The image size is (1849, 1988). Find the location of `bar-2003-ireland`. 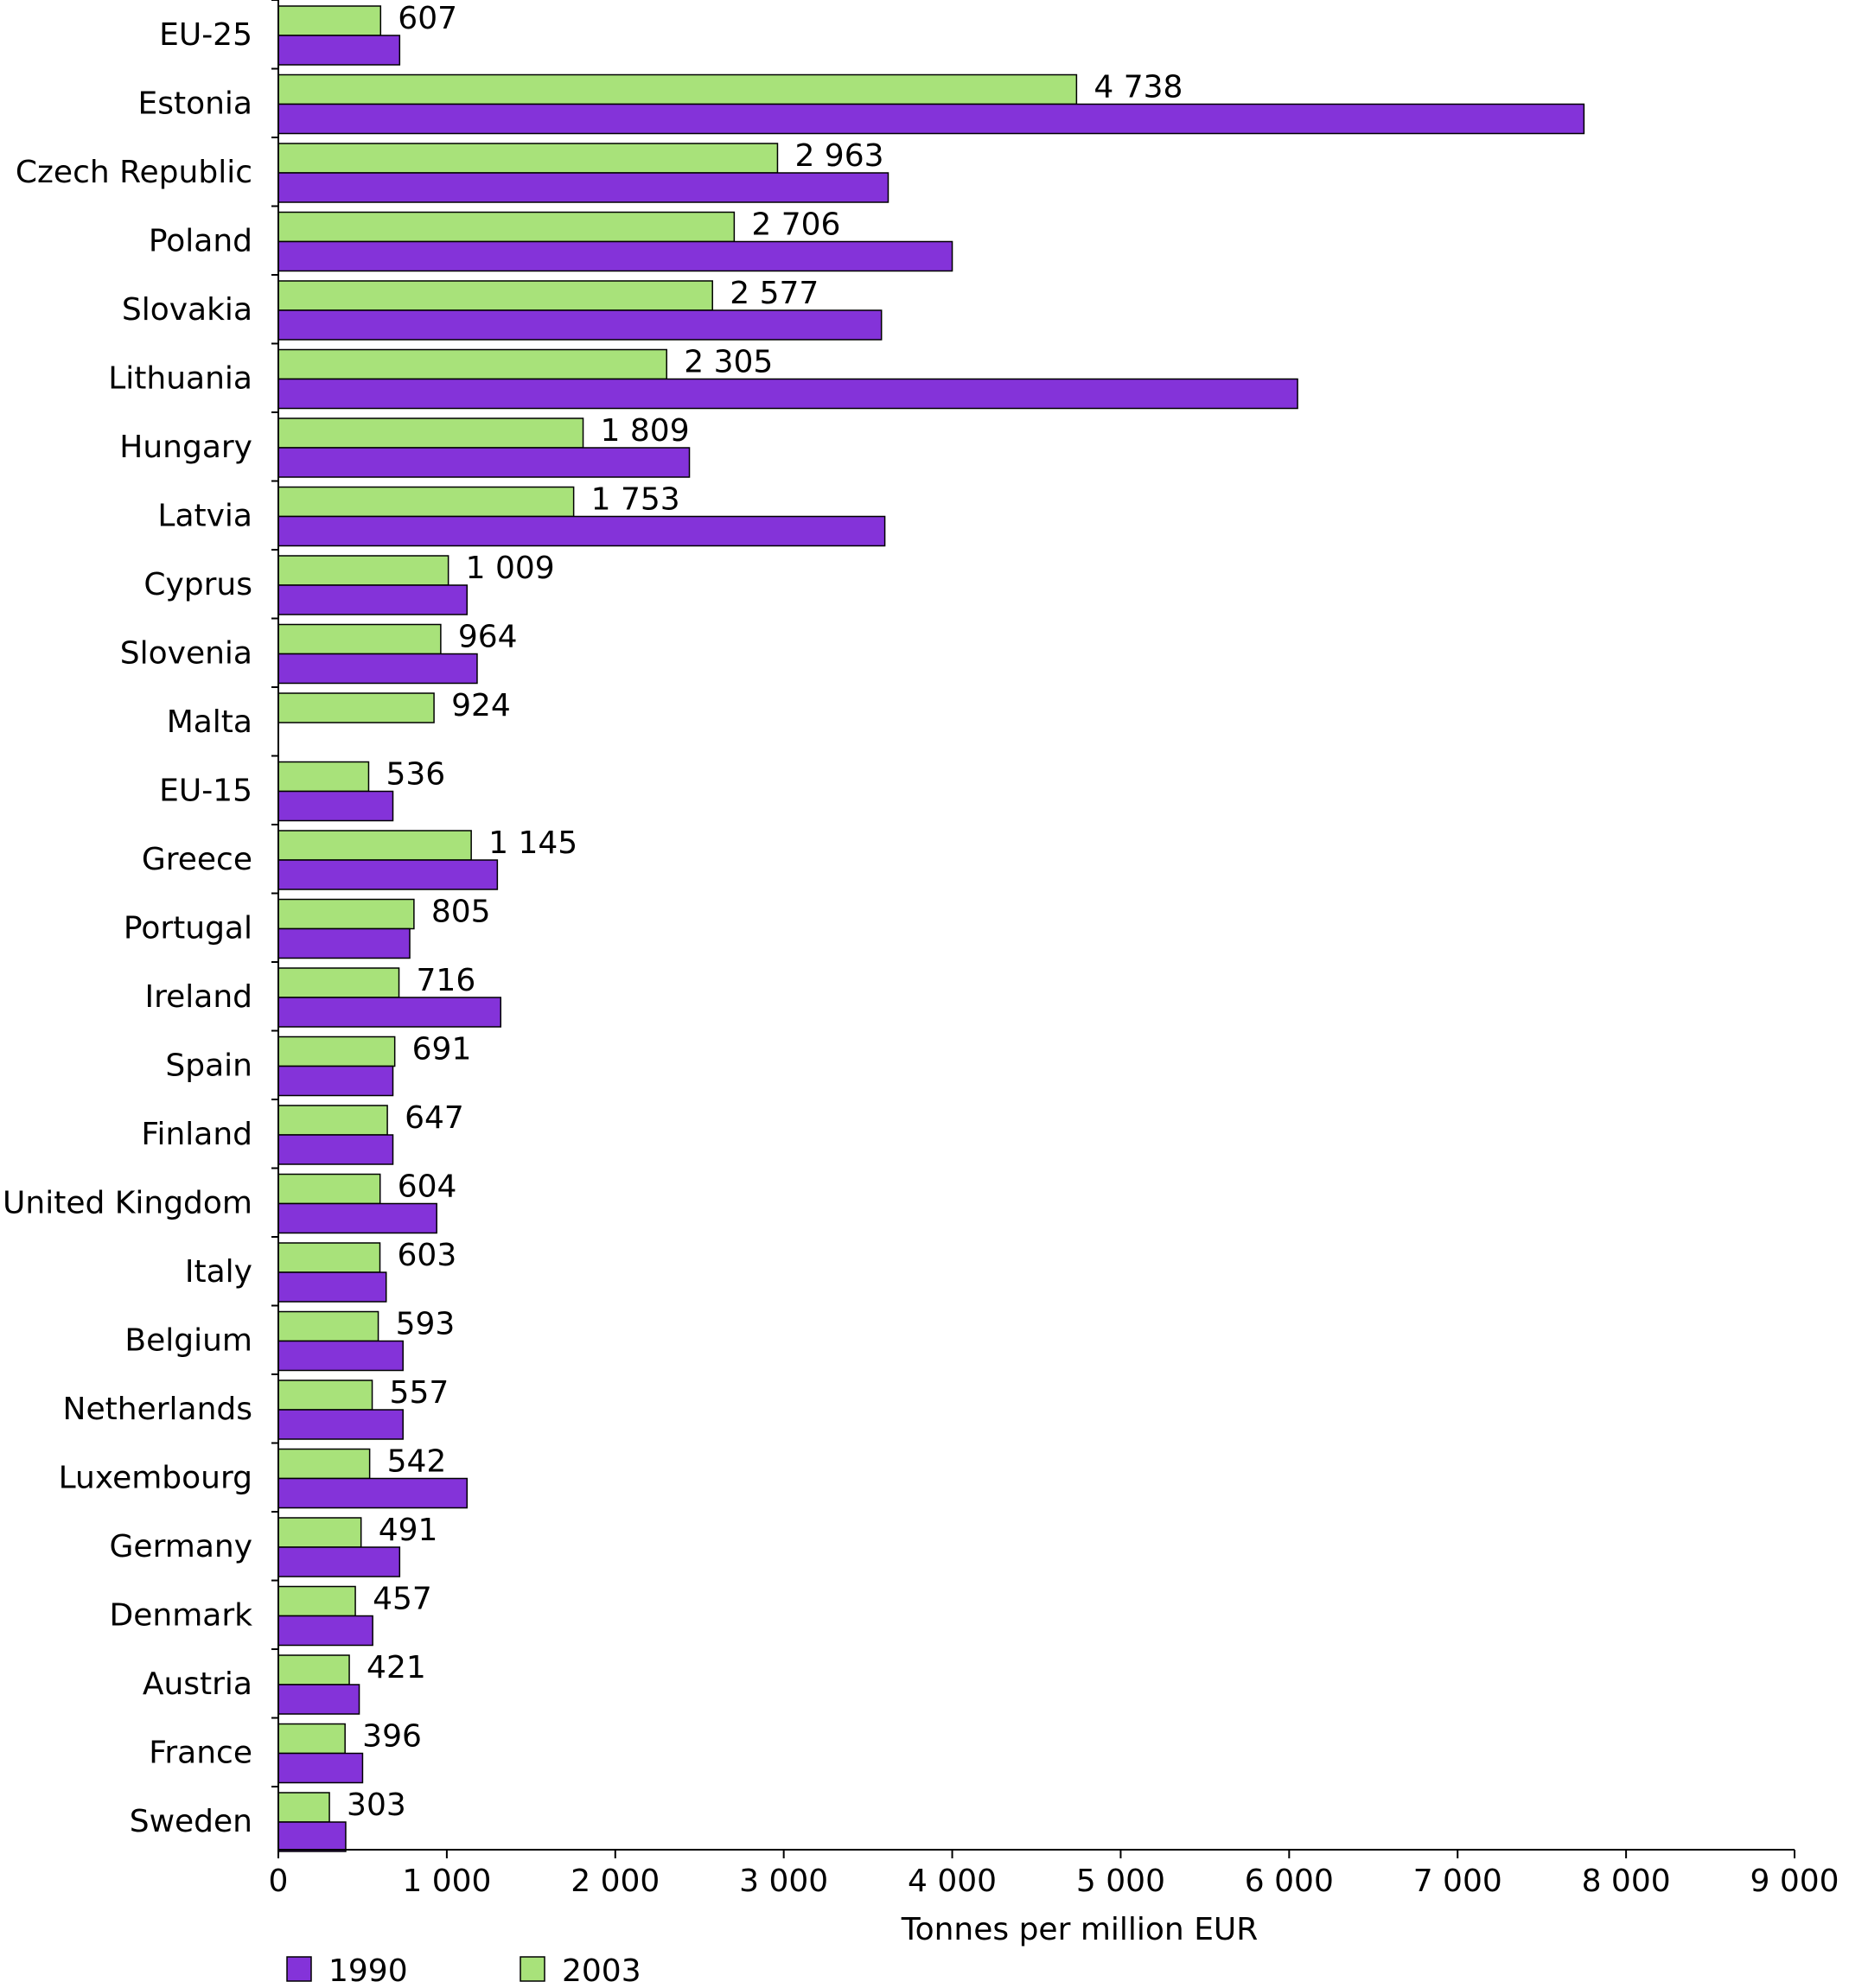

bar-2003-ireland is located at coordinates (338, 982).